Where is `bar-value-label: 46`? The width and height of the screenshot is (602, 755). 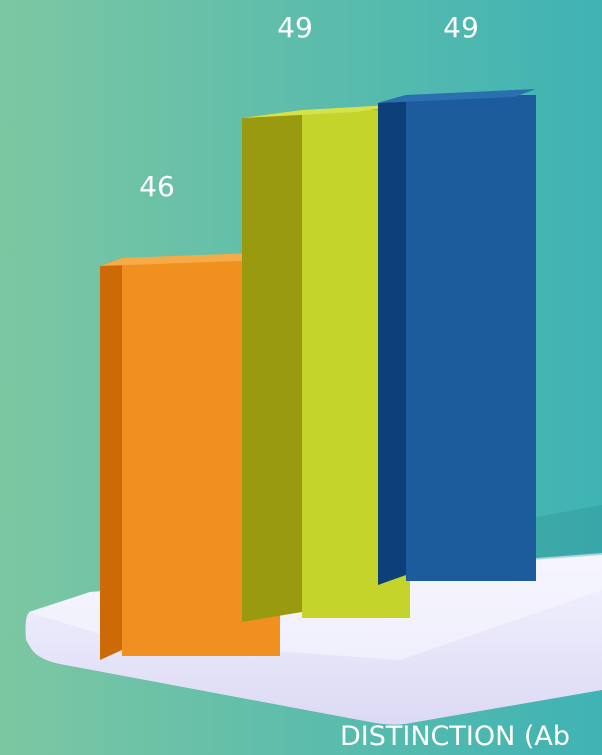 bar-value-label: 46 is located at coordinates (157, 186).